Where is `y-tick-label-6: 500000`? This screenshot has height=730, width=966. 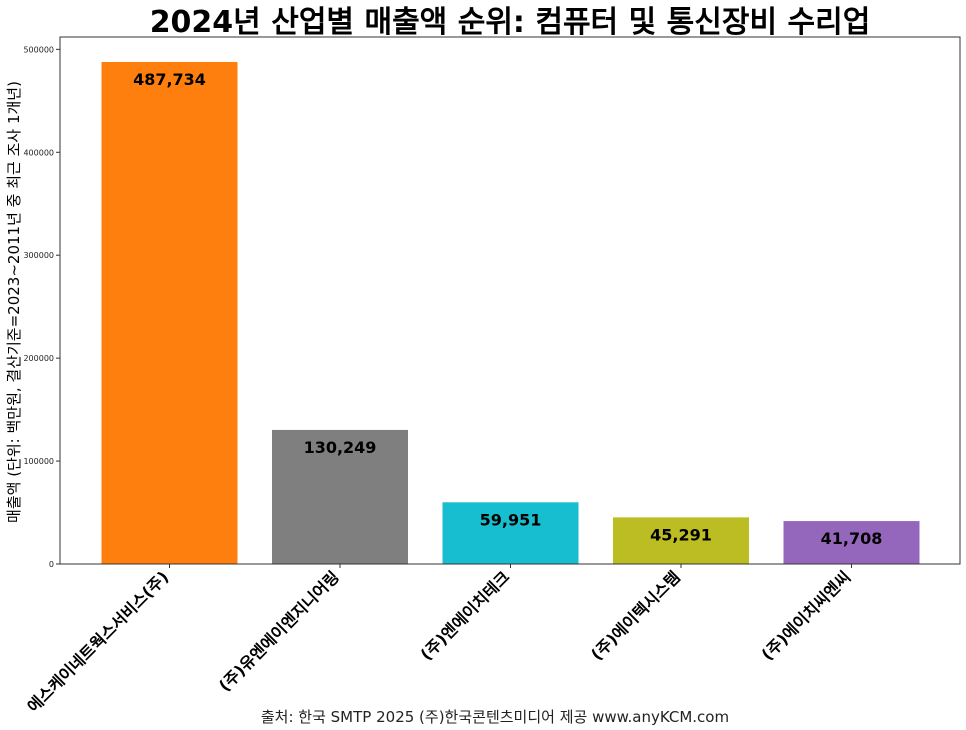 y-tick-label-6: 500000 is located at coordinates (38, 49).